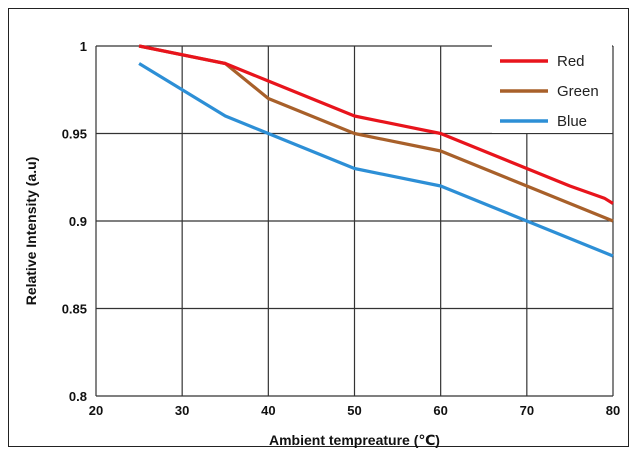 The height and width of the screenshot is (455, 639). I want to click on x-tick-label: 50, so click(354, 410).